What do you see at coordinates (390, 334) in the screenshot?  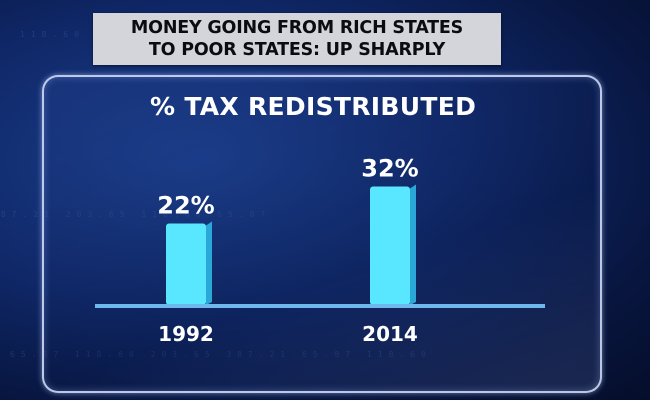 I see `x-tick-label-2014: 2014` at bounding box center [390, 334].